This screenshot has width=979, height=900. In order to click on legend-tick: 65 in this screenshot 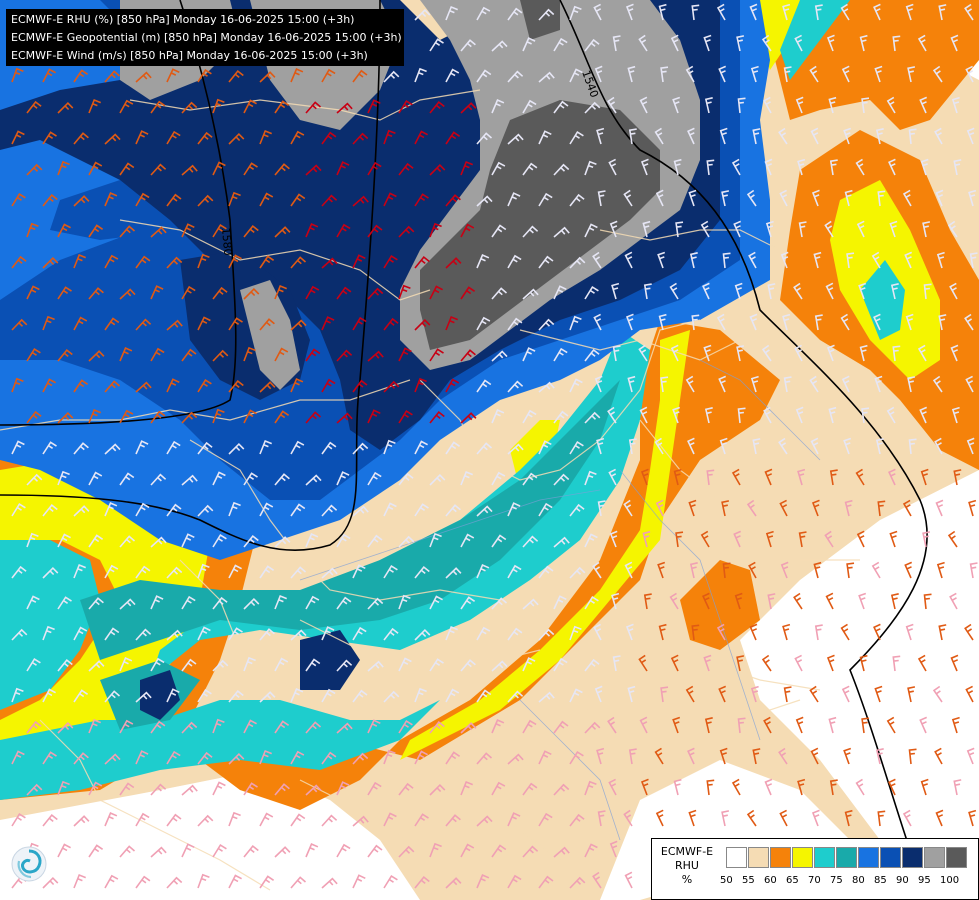, I will do `click(792, 880)`.